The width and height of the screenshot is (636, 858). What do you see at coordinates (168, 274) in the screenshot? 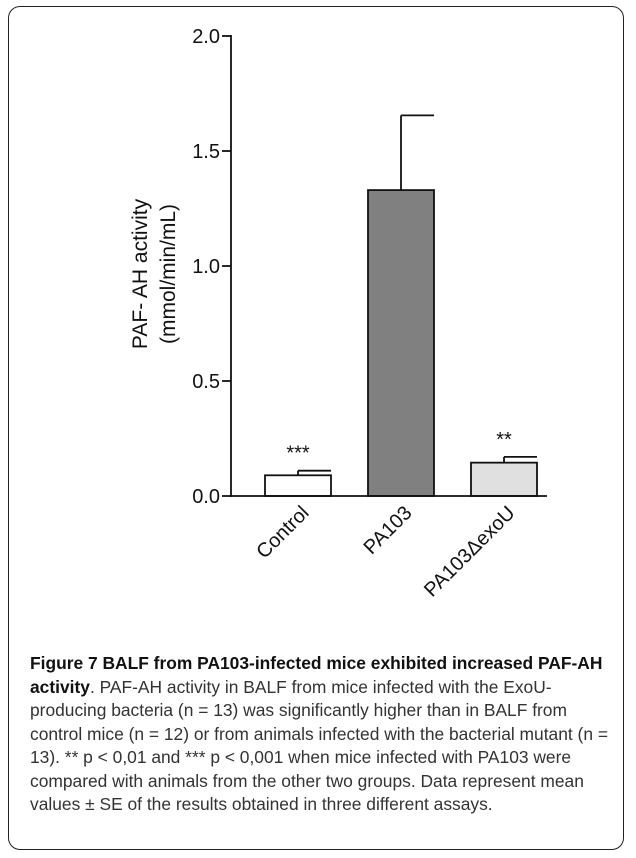
I see `y-axis-label-line2: (mmol/min/mL)` at bounding box center [168, 274].